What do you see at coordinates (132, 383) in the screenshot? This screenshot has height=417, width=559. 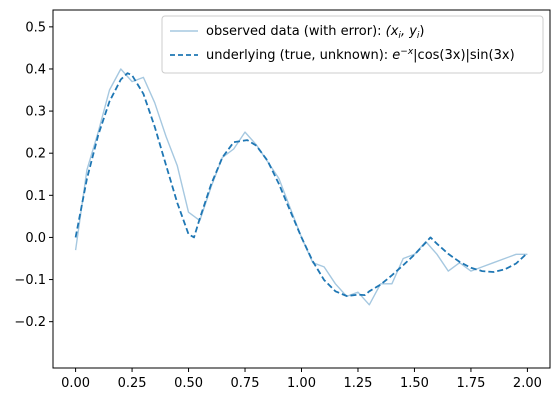 I see `x-tick-label: 0.25` at bounding box center [132, 383].